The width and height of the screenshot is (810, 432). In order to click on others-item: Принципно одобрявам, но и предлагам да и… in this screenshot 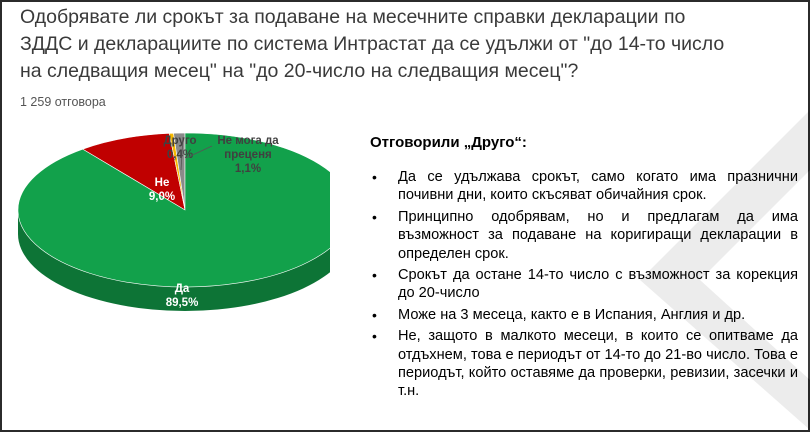, I will do `click(584, 235)`.